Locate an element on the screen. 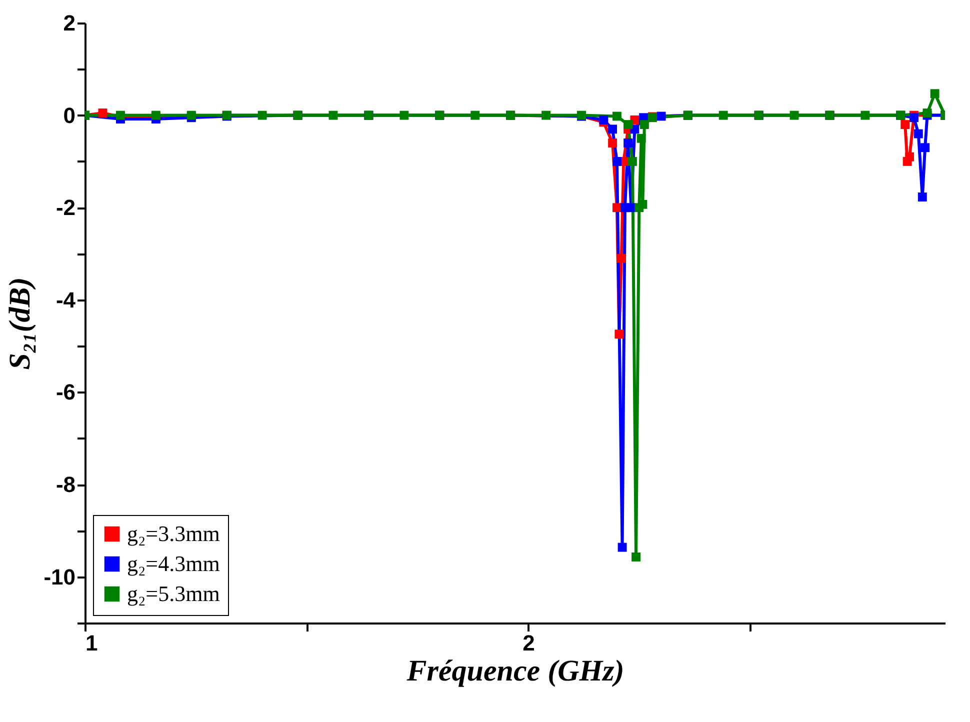 This screenshot has height=722, width=970. legend-label: g₂=4.3mm is located at coordinates (173, 563).